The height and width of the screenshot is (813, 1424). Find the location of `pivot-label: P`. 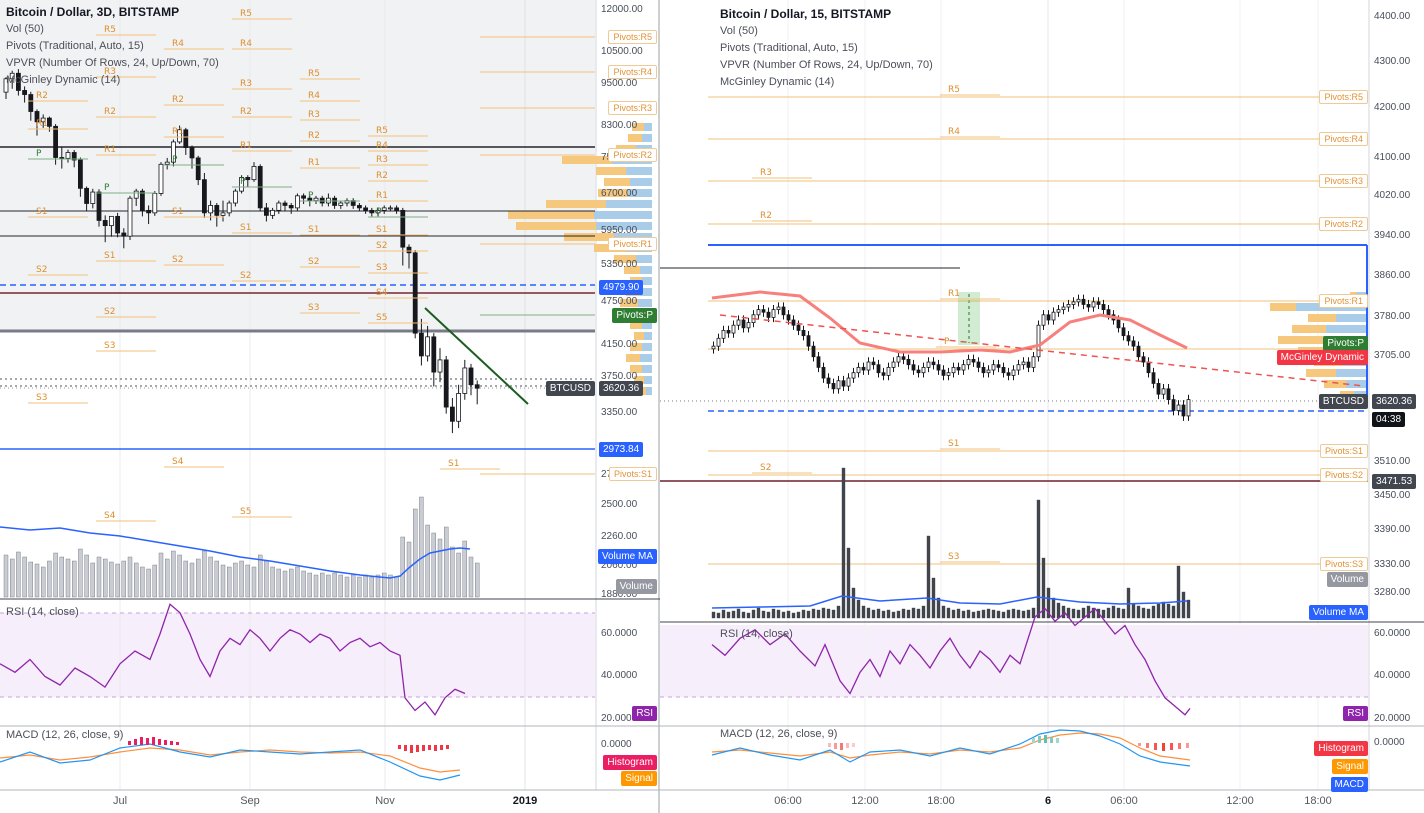

pivot-label: P is located at coordinates (243, 182).